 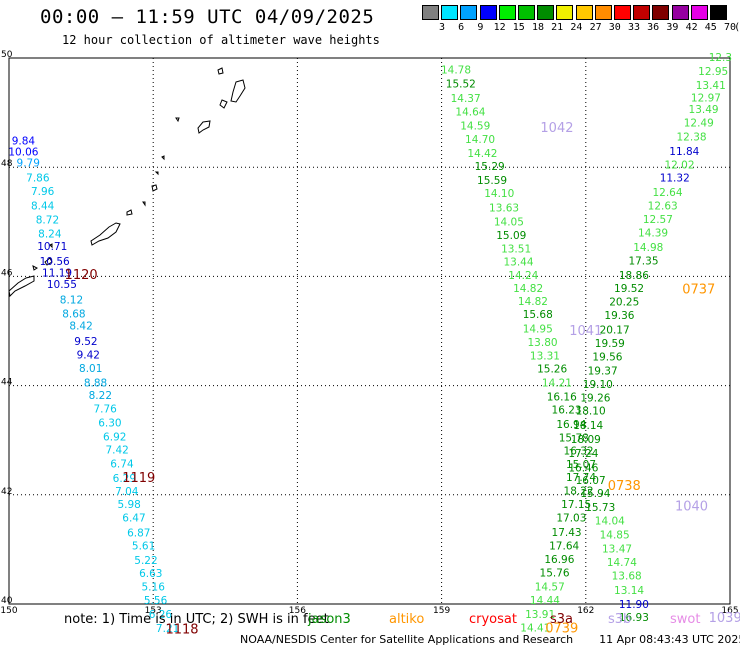 What do you see at coordinates (114, 437) in the screenshot?
I see `swh-value: 6.92` at bounding box center [114, 437].